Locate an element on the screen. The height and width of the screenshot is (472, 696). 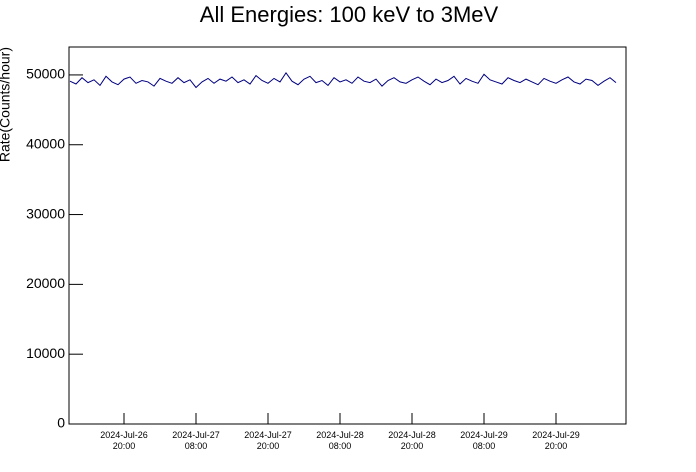
x-tick-label: 2024-Jul-27 08:00 is located at coordinates (196, 440).